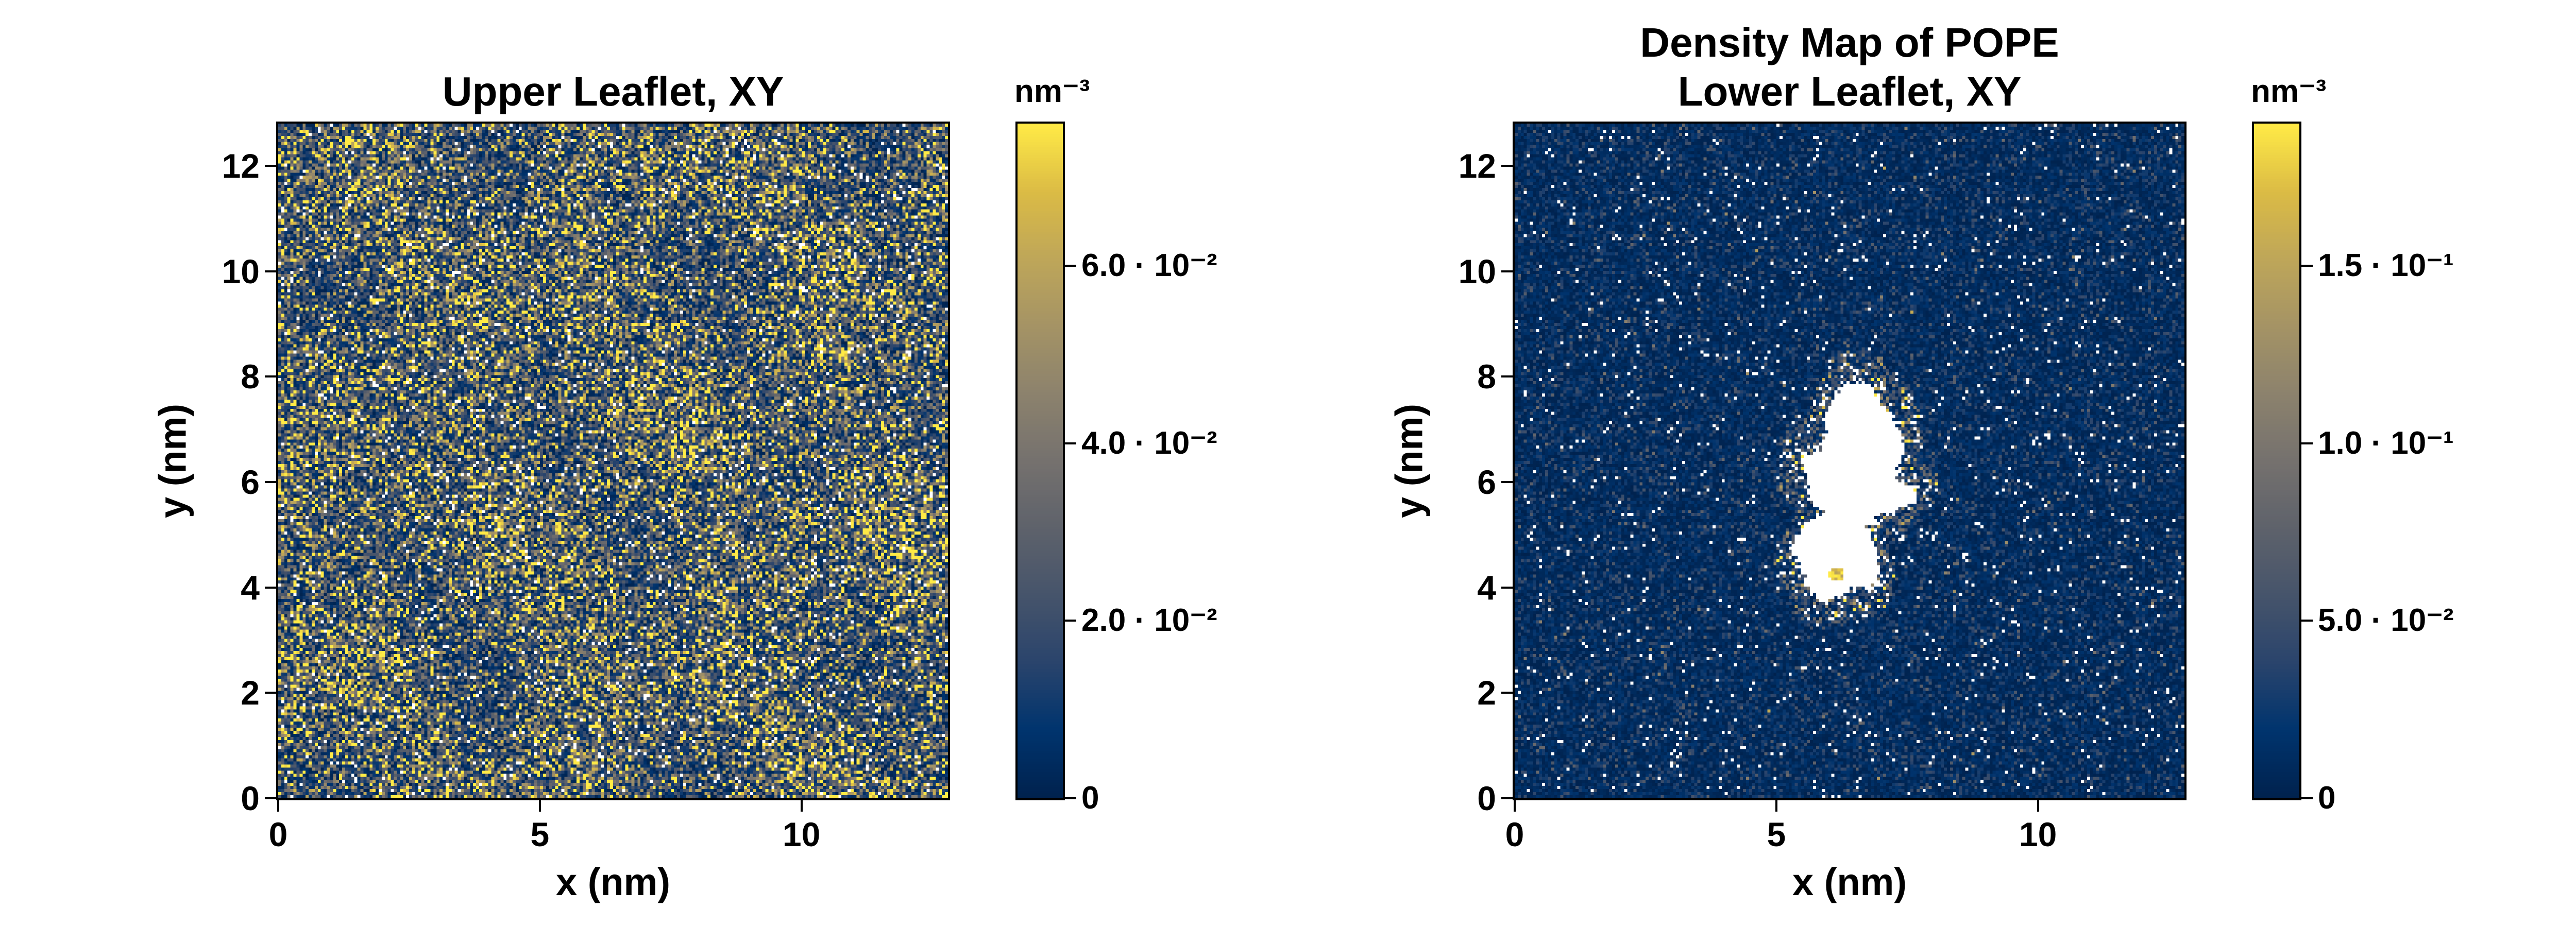  Describe the element at coordinates (1149, 621) in the screenshot. I see `colorbar-tick-label: 2.0 · 10⁻²` at that location.